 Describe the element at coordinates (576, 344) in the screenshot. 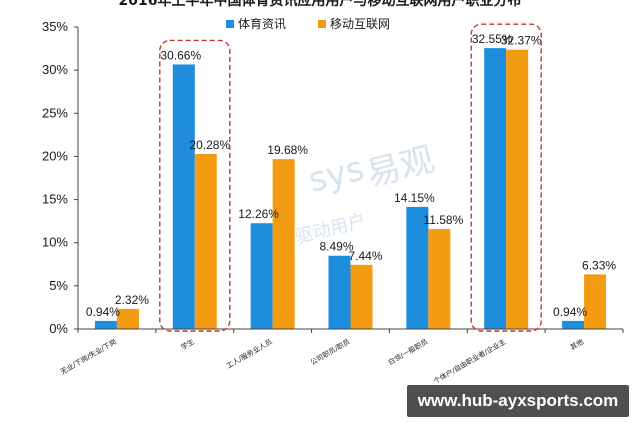

I see `x-category-label: 其他` at that location.